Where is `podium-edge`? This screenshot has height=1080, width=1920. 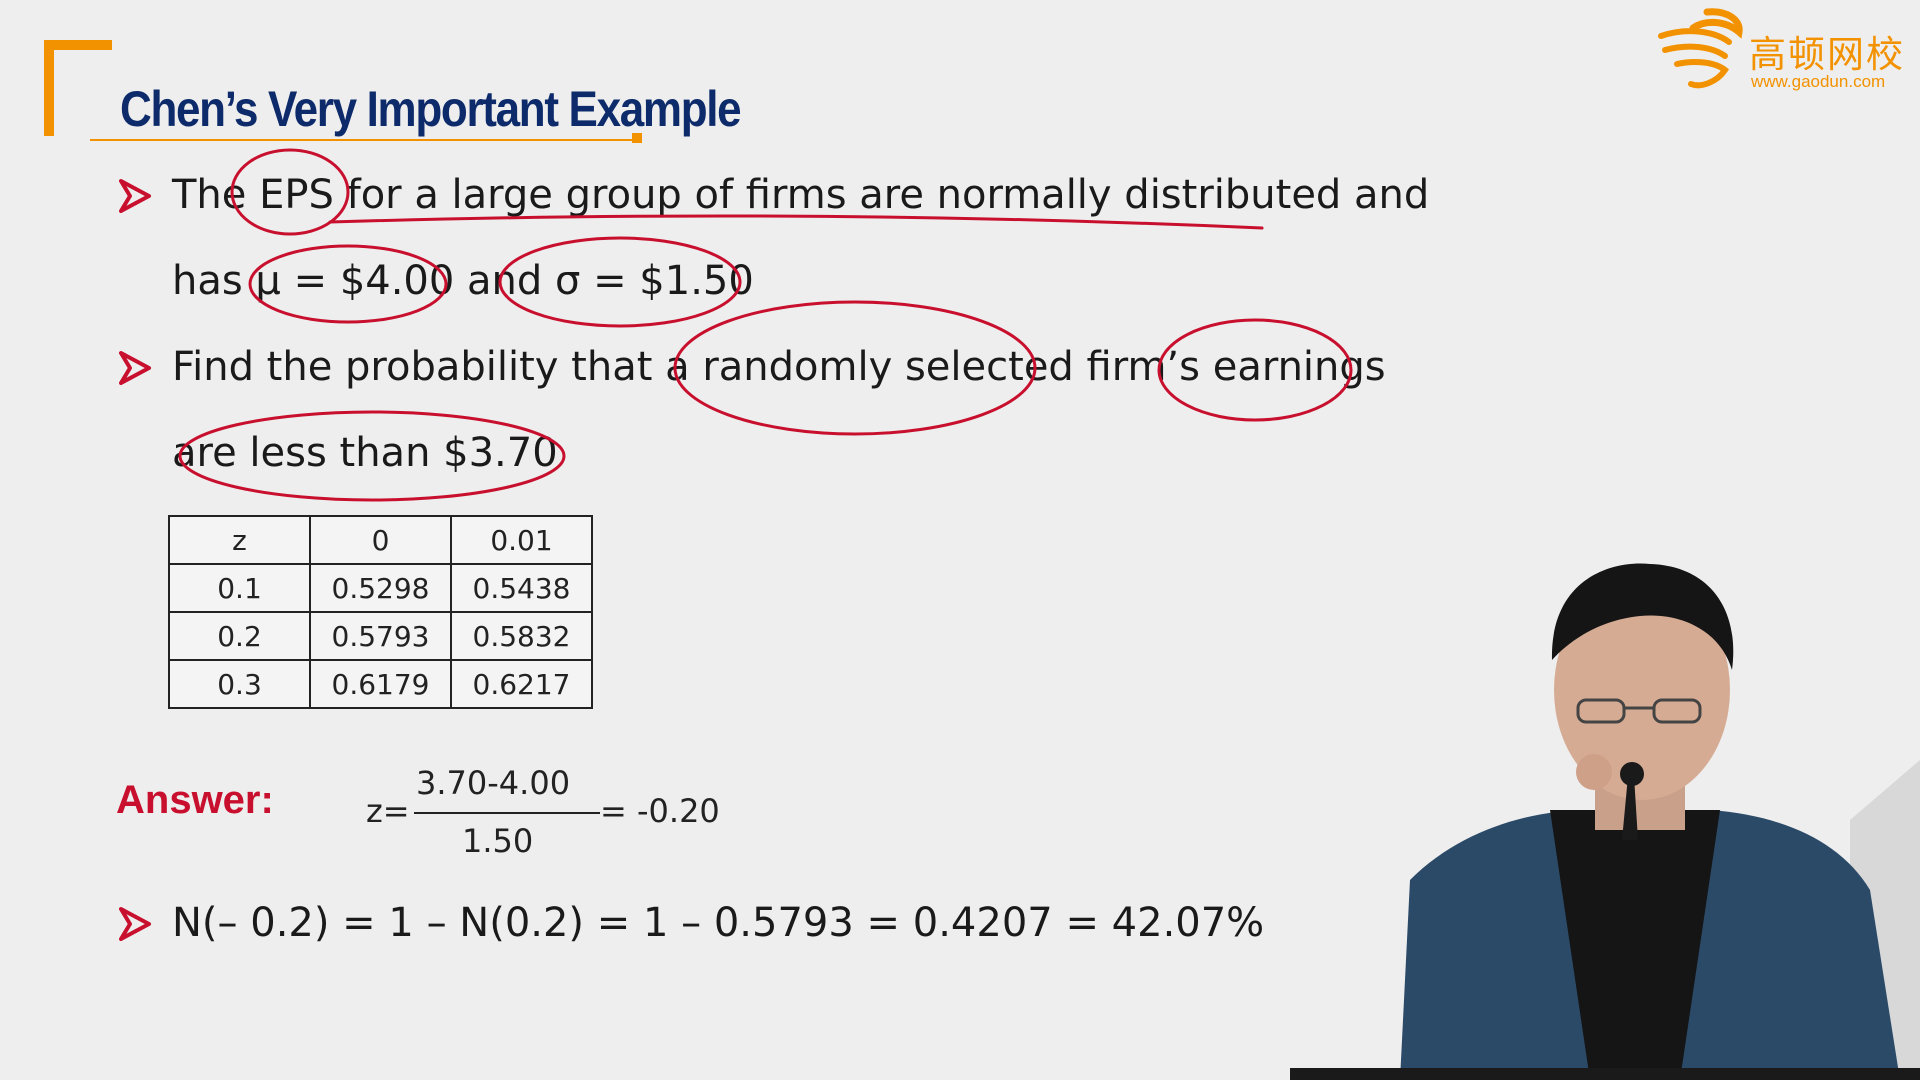
podium-edge is located at coordinates (1605, 1074).